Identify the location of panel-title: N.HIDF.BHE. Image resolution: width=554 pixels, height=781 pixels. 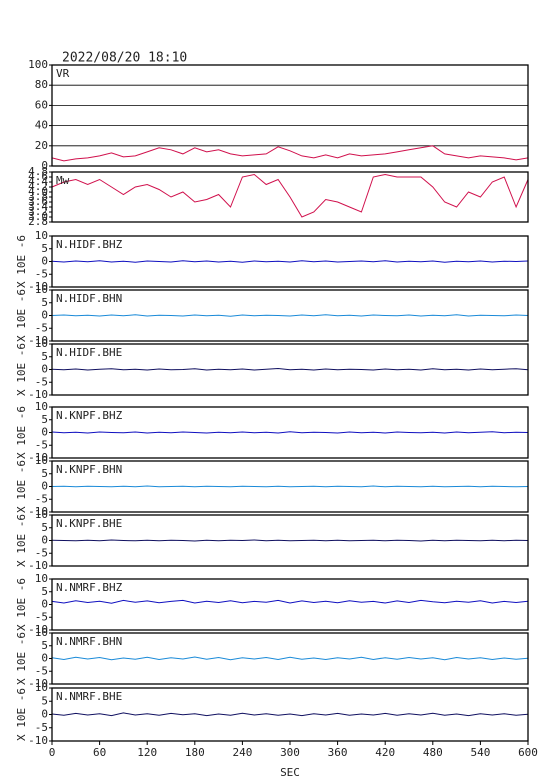
(89, 352).